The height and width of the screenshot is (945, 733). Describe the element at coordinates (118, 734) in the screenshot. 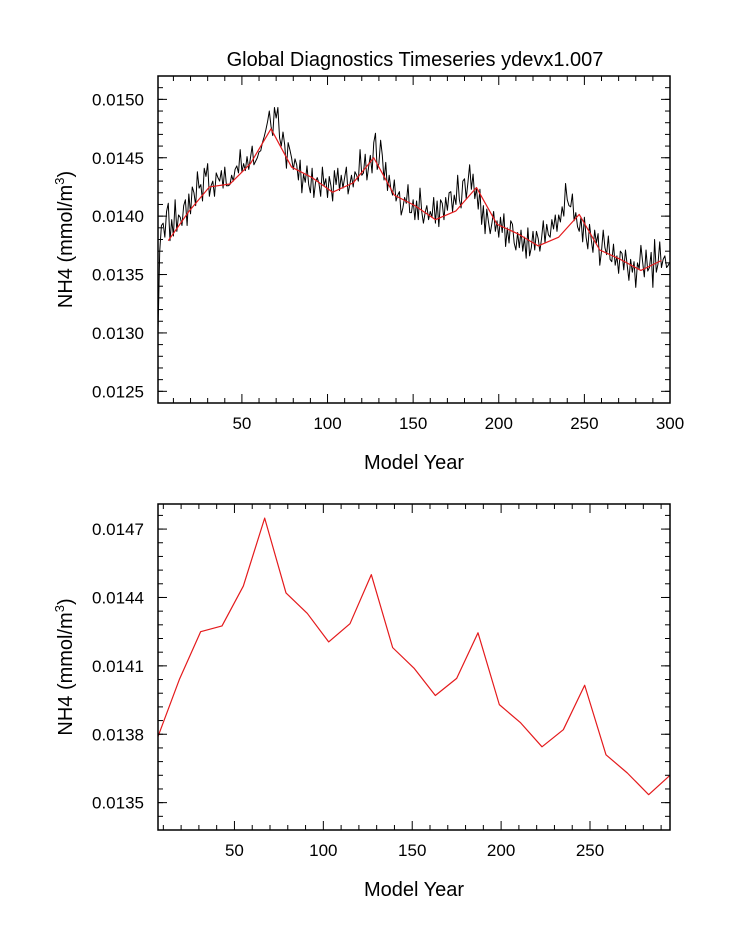

I see `y-tick-label: 0.0138` at that location.